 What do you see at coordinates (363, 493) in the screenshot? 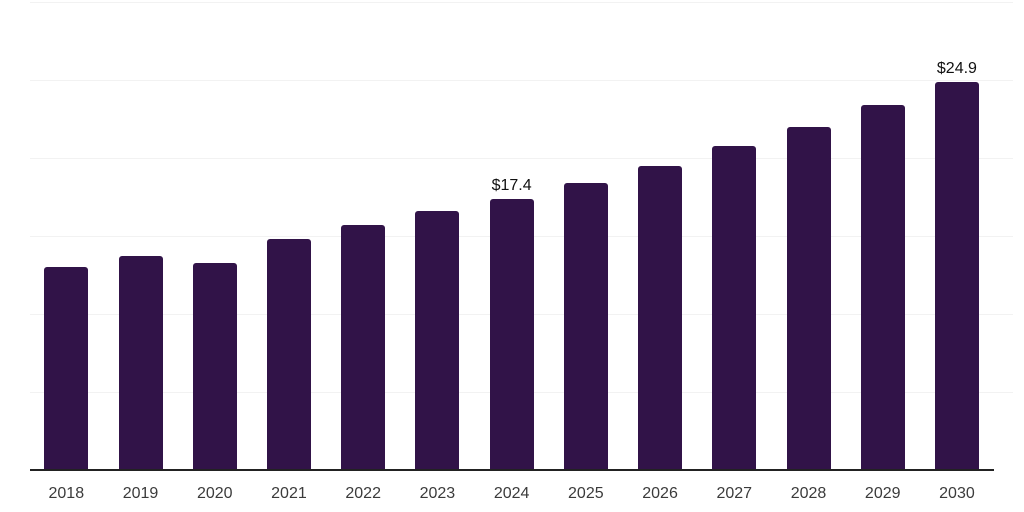
I see `x-tick-label-2022: 2022` at bounding box center [363, 493].